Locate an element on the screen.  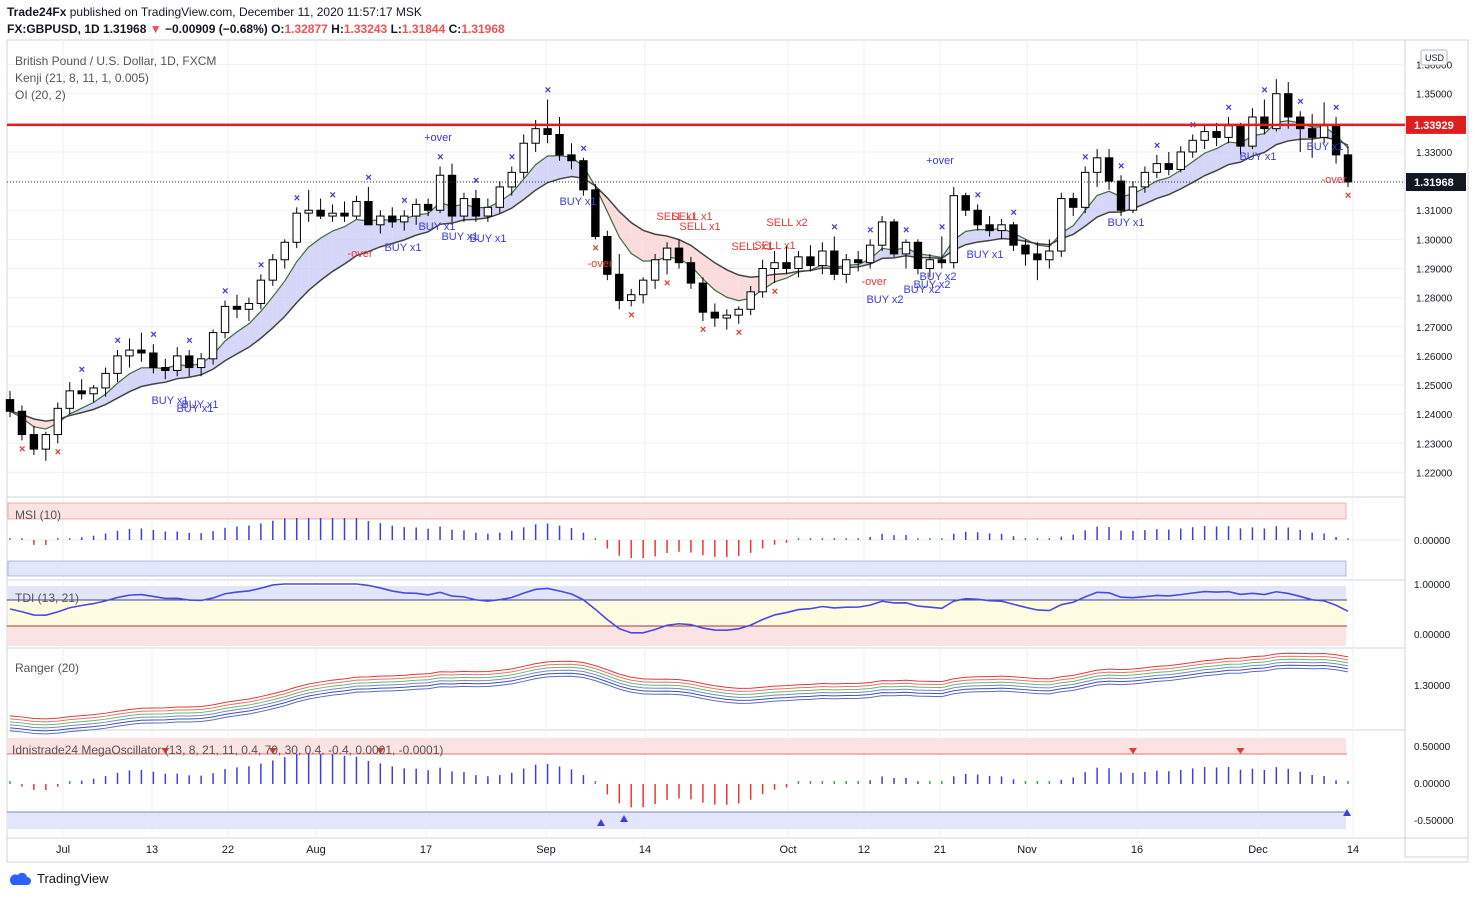
close-value: 1.31968 is located at coordinates (483, 29).